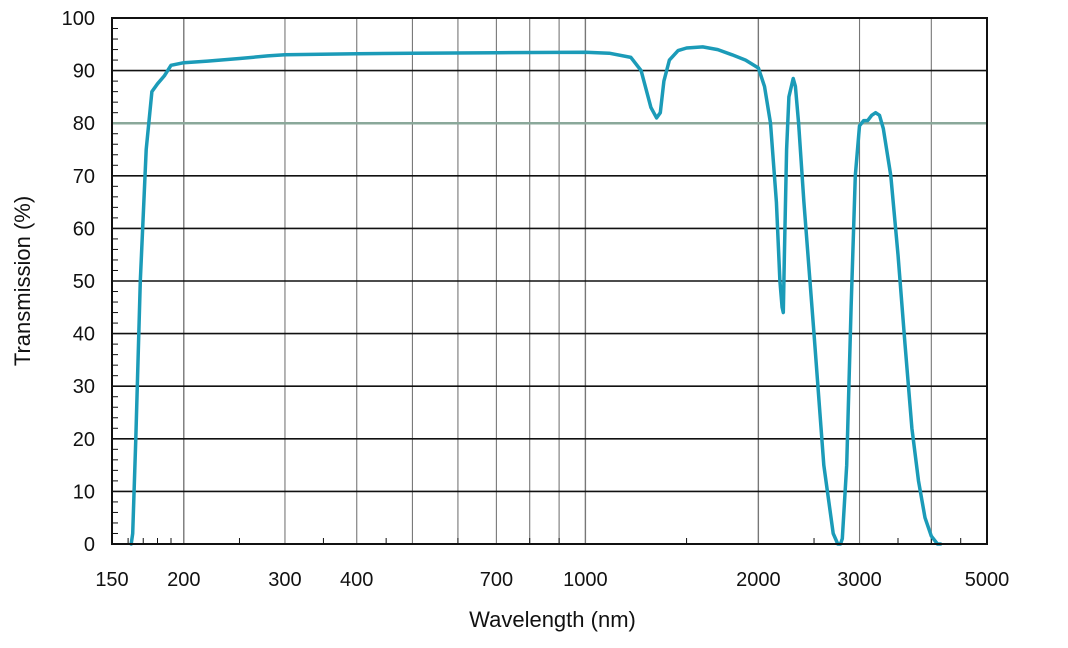 The image size is (1068, 648). I want to click on y-tick-label: 60, so click(84, 229).